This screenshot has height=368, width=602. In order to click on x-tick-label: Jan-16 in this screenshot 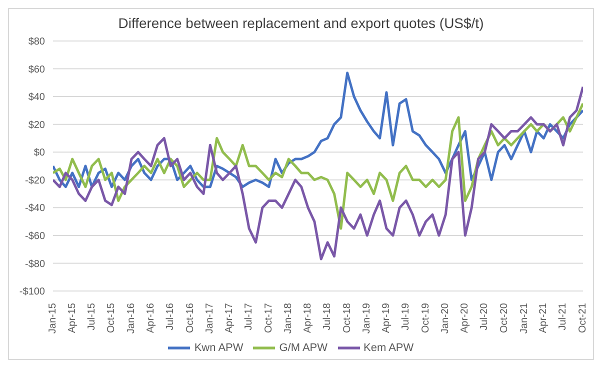, I will do `click(131, 318)`.